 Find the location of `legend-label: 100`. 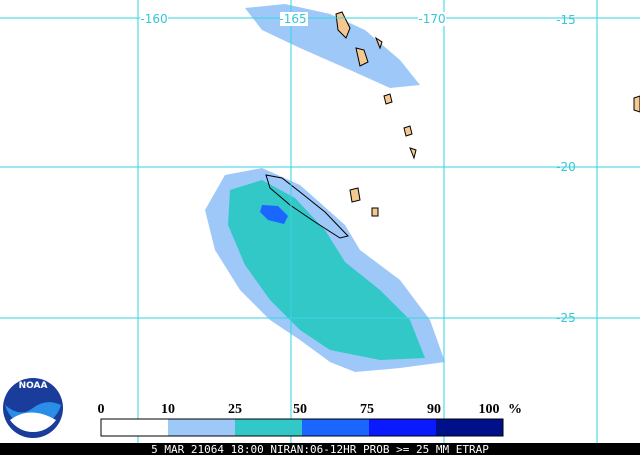

legend-label: 100 is located at coordinates (489, 409).